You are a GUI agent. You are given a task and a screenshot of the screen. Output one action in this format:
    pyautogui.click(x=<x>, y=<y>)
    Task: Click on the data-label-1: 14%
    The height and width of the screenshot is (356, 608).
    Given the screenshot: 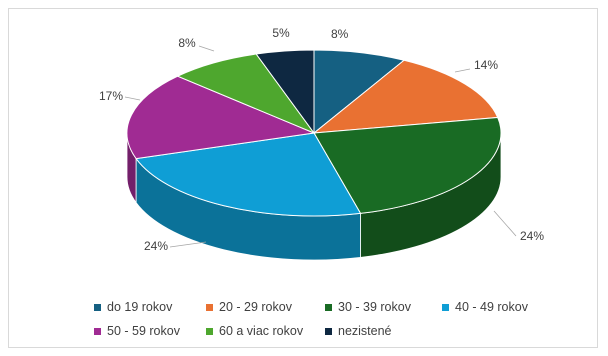 What is the action you would take?
    pyautogui.click(x=486, y=65)
    